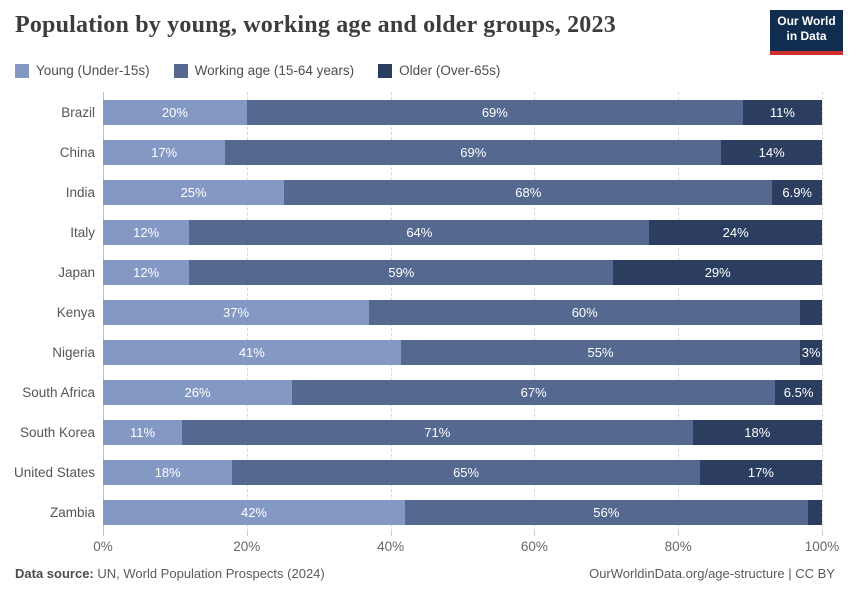 Image resolution: width=850 pixels, height=600 pixels. I want to click on country-label: Brazil, so click(78, 112).